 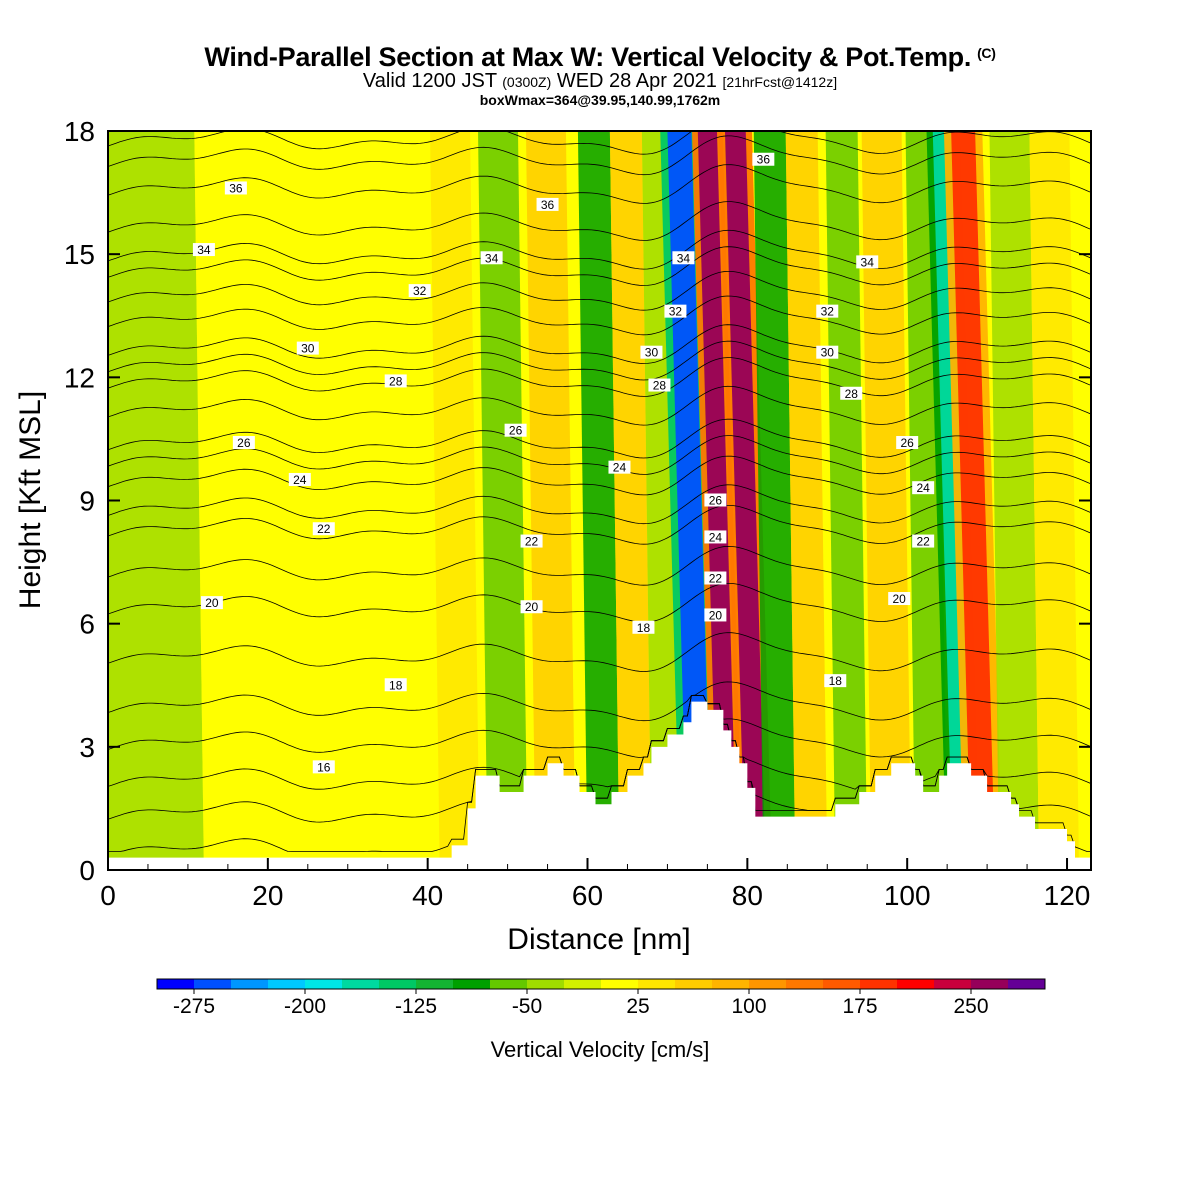 I want to click on colorbar-tick-label: -275, so click(x=194, y=1006).